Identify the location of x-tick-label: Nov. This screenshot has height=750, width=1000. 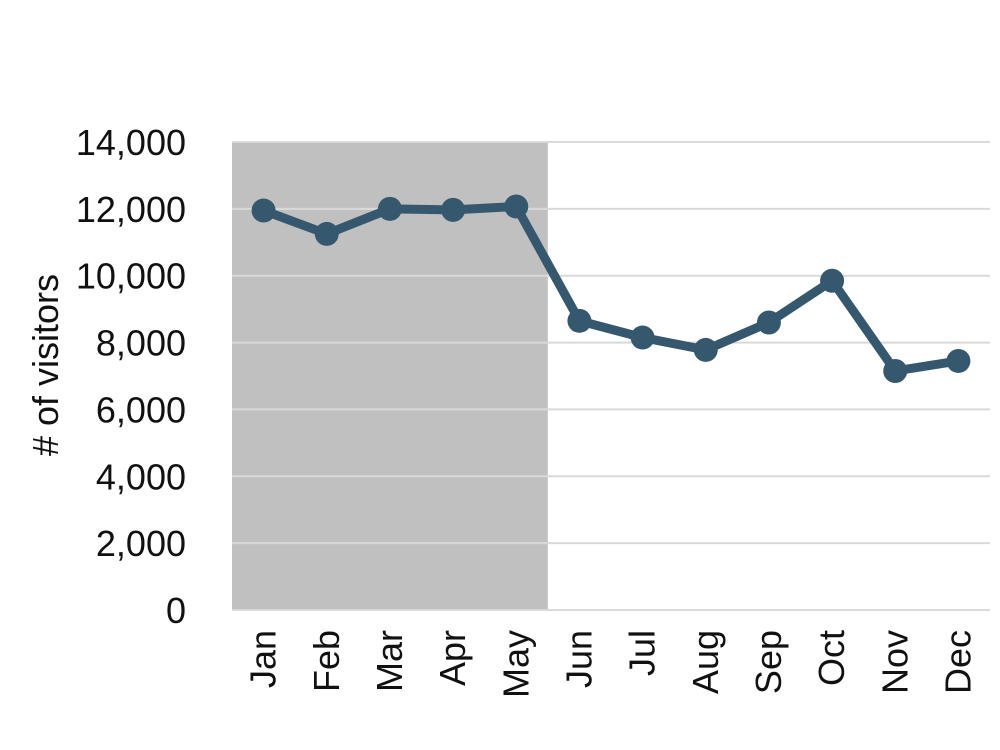
(894, 662).